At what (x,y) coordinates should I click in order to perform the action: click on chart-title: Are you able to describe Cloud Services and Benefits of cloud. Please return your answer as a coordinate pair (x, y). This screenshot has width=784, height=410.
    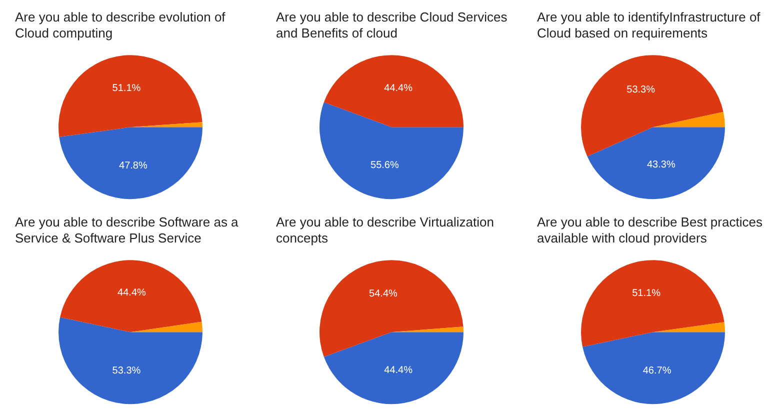
    Looking at the image, I should click on (393, 25).